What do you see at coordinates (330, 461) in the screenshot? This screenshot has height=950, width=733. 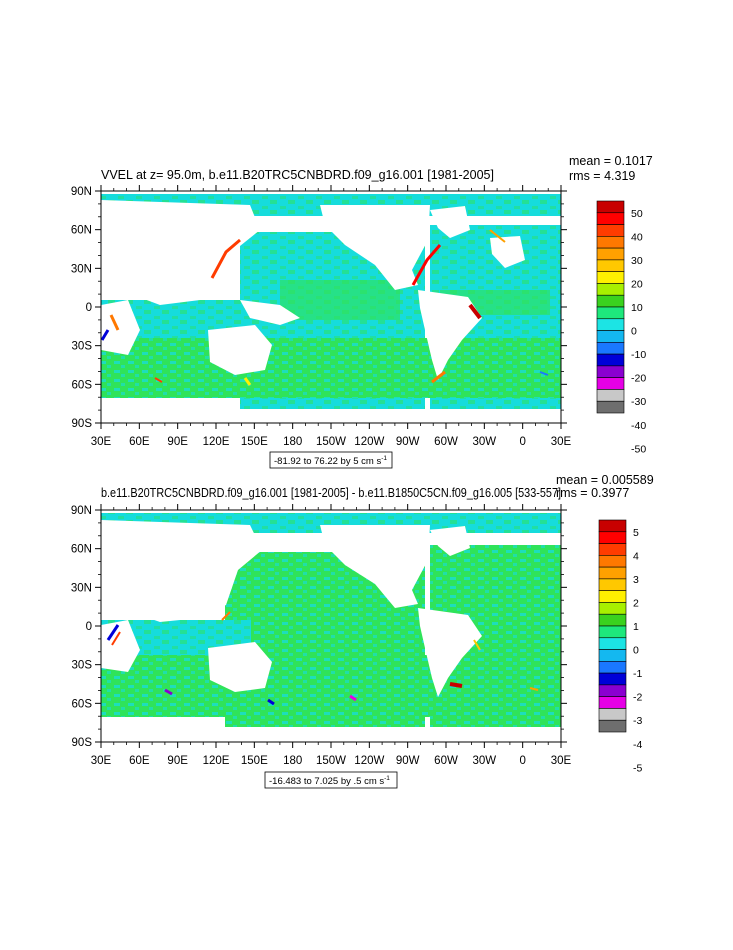 I see `panel-1-range-label: -81.92 to 76.22 by 5 cm s-1` at bounding box center [330, 461].